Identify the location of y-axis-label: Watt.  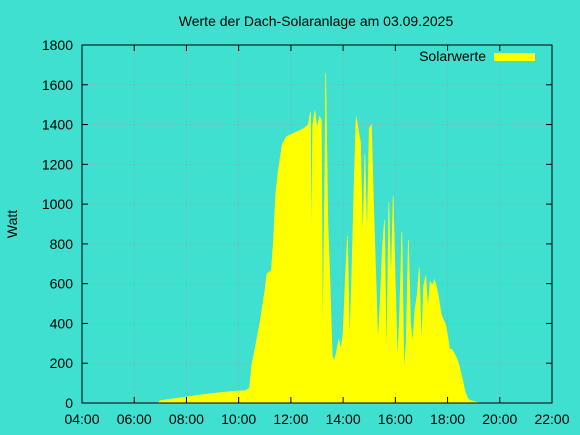
(12, 224).